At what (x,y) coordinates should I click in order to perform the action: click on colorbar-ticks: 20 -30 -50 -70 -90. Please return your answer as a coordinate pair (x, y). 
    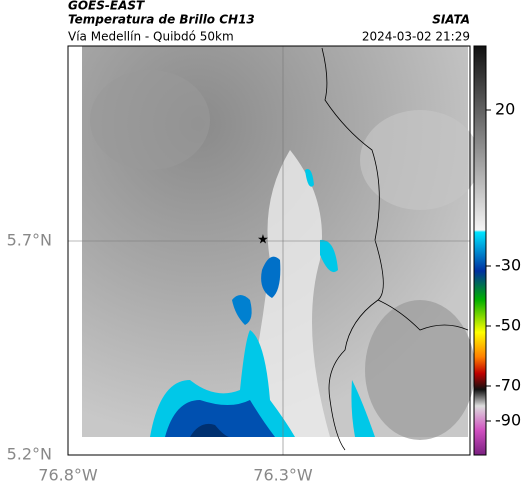
    Looking at the image, I should click on (503, 265).